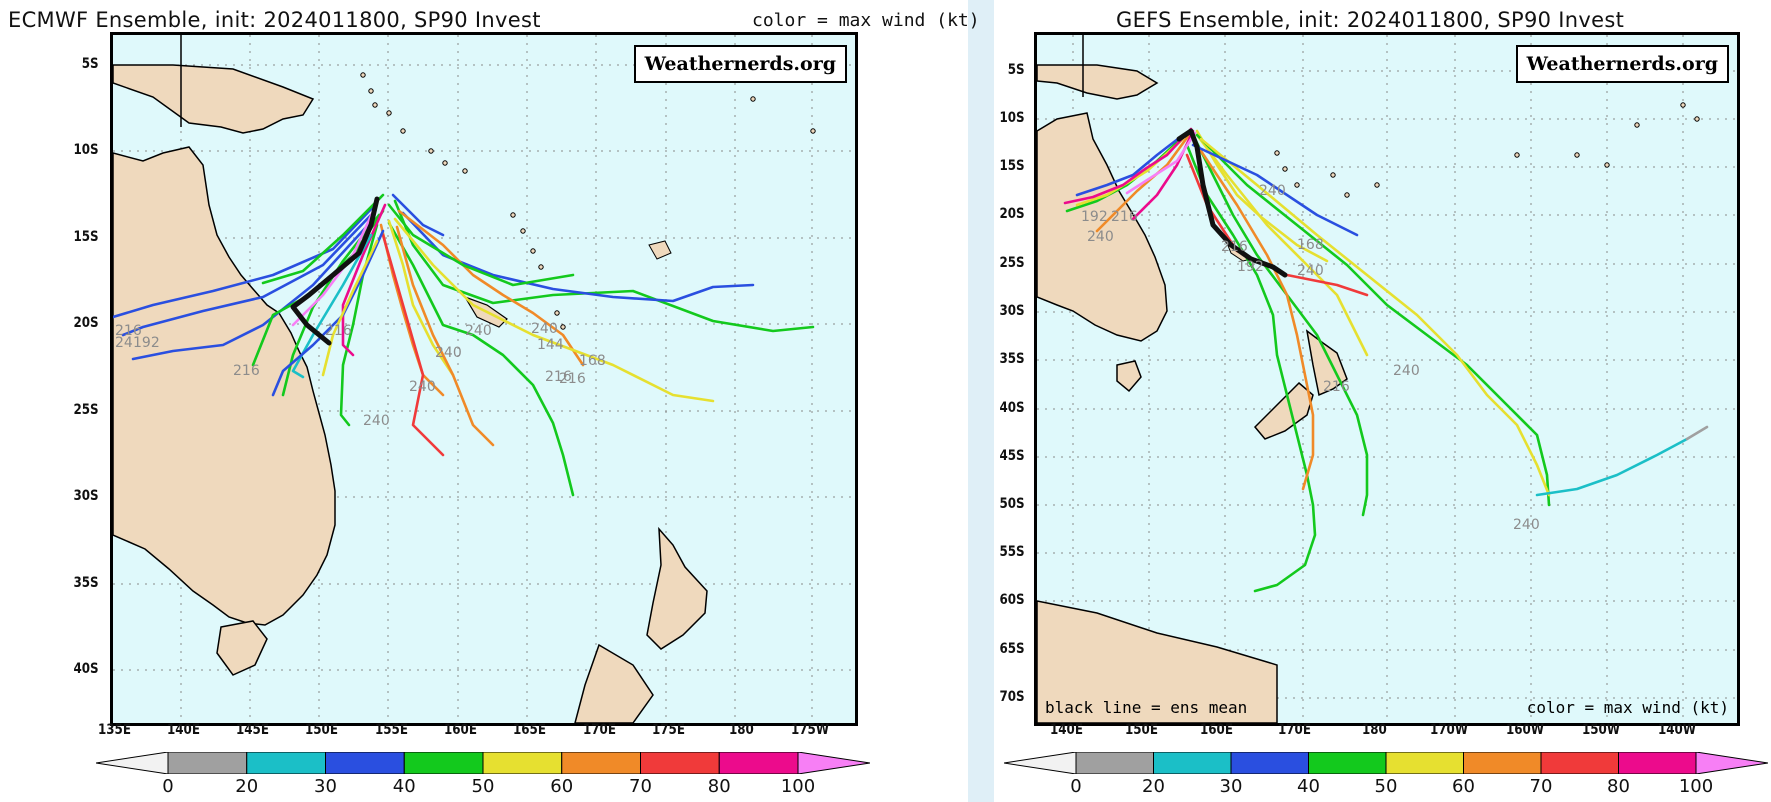 Image resolution: width=1771 pixels, height=802 pixels. Describe the element at coordinates (90, 64) in the screenshot. I see `lat-label: 5S` at that location.